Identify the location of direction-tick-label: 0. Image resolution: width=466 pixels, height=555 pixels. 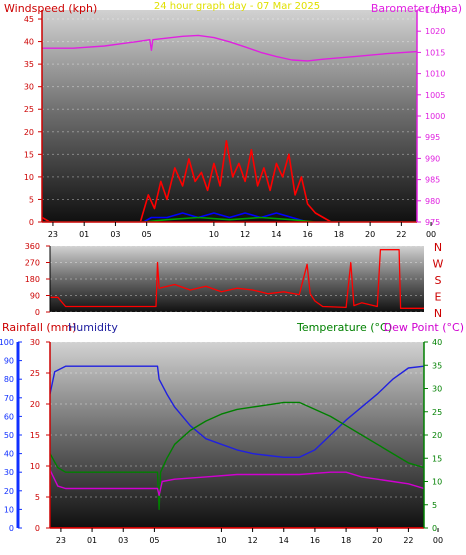
(37, 312).